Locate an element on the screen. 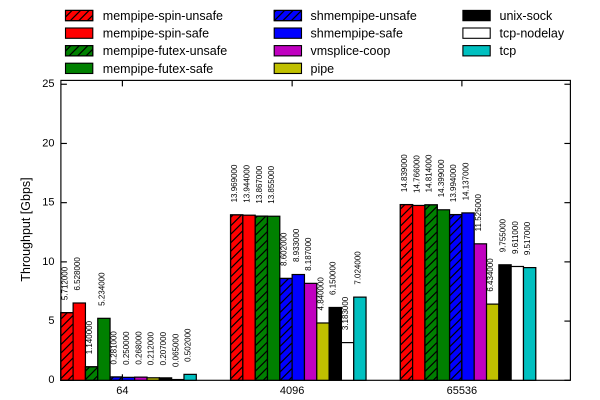 The image size is (600, 400). svg-text: 5.234000 is located at coordinates (101, 289).